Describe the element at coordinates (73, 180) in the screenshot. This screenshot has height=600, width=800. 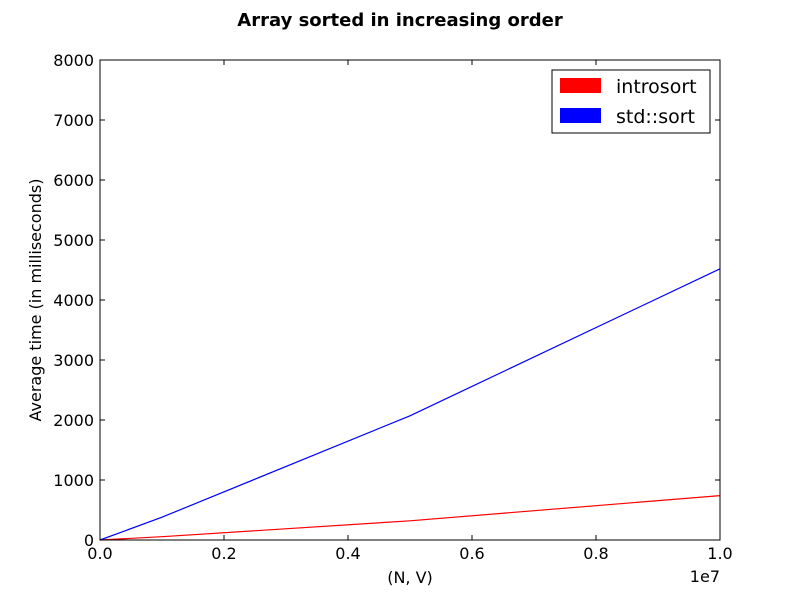
I see `y-tick-label: 6000` at that location.